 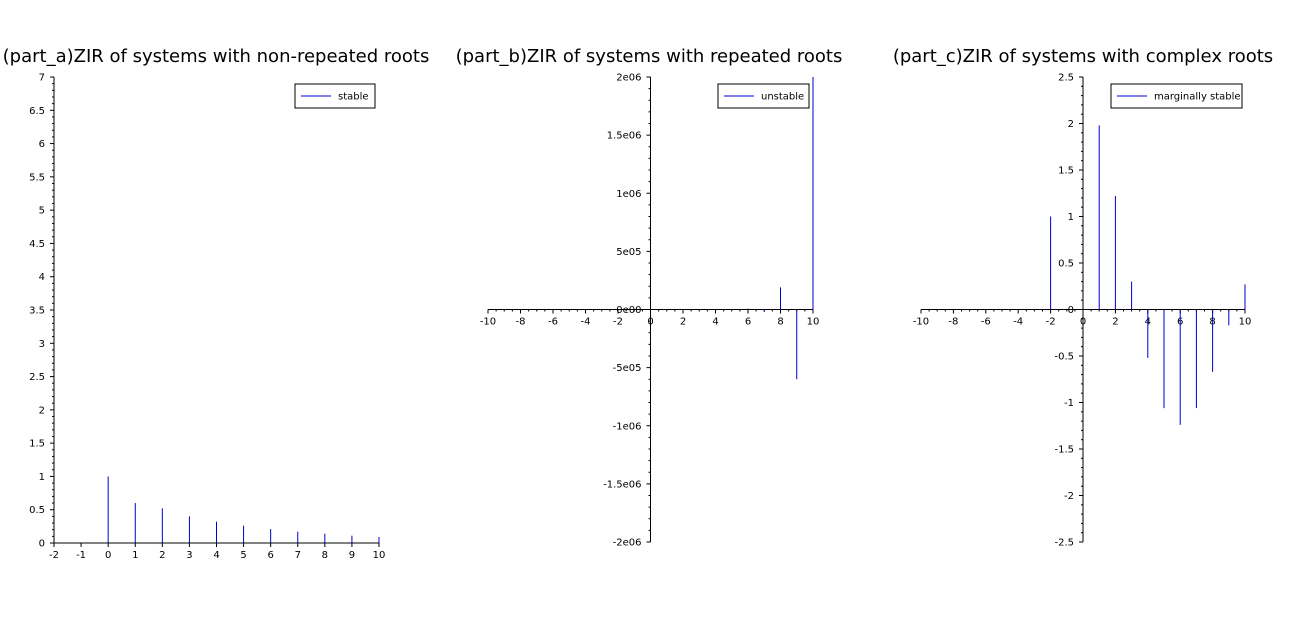 What do you see at coordinates (628, 252) in the screenshot?
I see `y-tick-label: 5e05` at bounding box center [628, 252].